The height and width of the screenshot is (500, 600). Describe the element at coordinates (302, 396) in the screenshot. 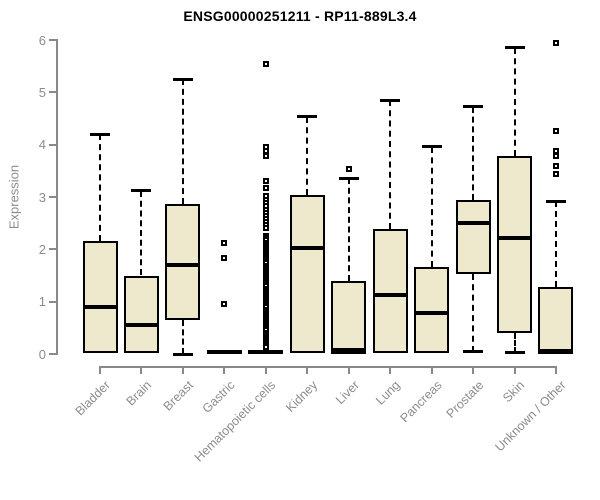

I see `x-tick-label: Kidney` at that location.